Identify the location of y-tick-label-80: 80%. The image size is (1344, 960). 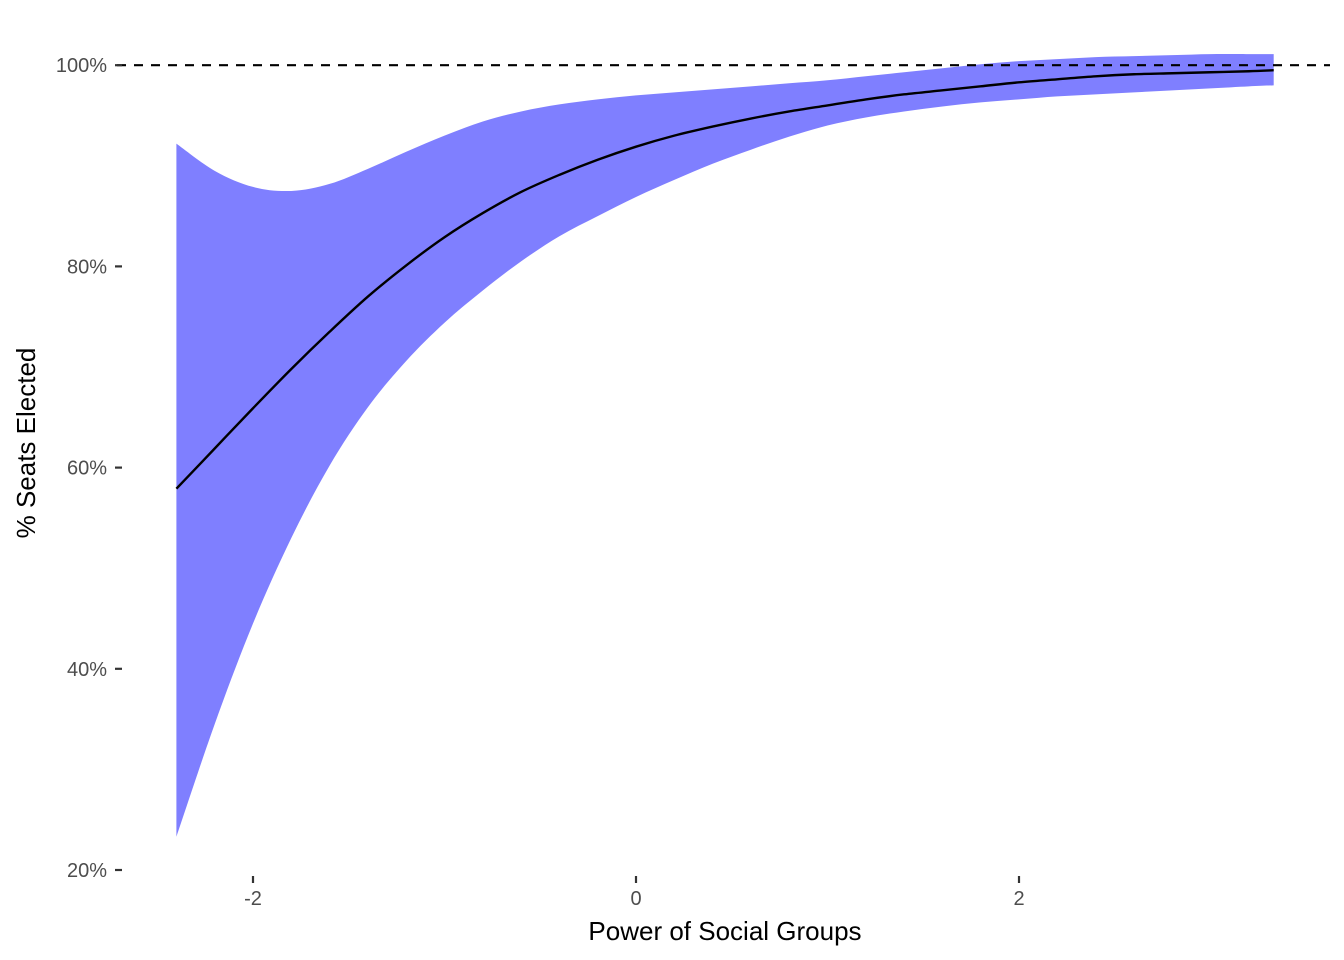
(87, 267).